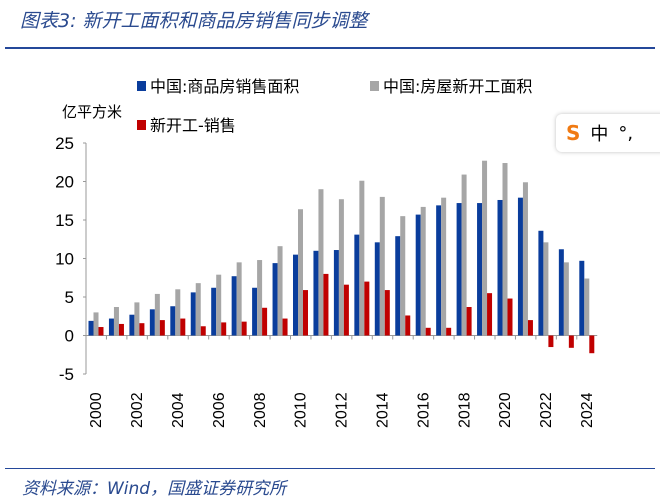 The height and width of the screenshot is (503, 660). Describe the element at coordinates (336, 293) in the screenshot. I see `bar-sales-2012` at that location.